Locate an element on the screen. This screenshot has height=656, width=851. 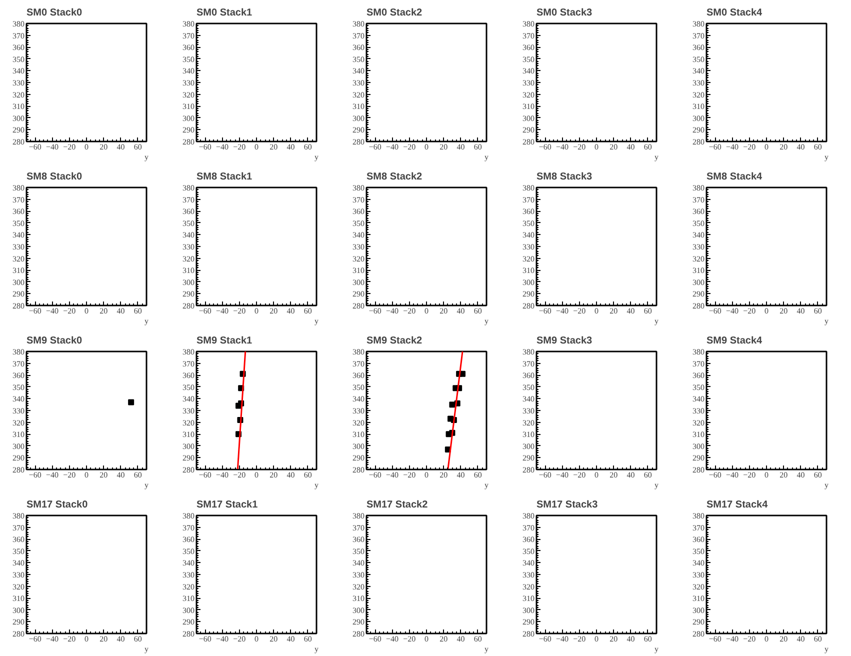
chart-title: SM17 Stack3 is located at coordinates (567, 505).